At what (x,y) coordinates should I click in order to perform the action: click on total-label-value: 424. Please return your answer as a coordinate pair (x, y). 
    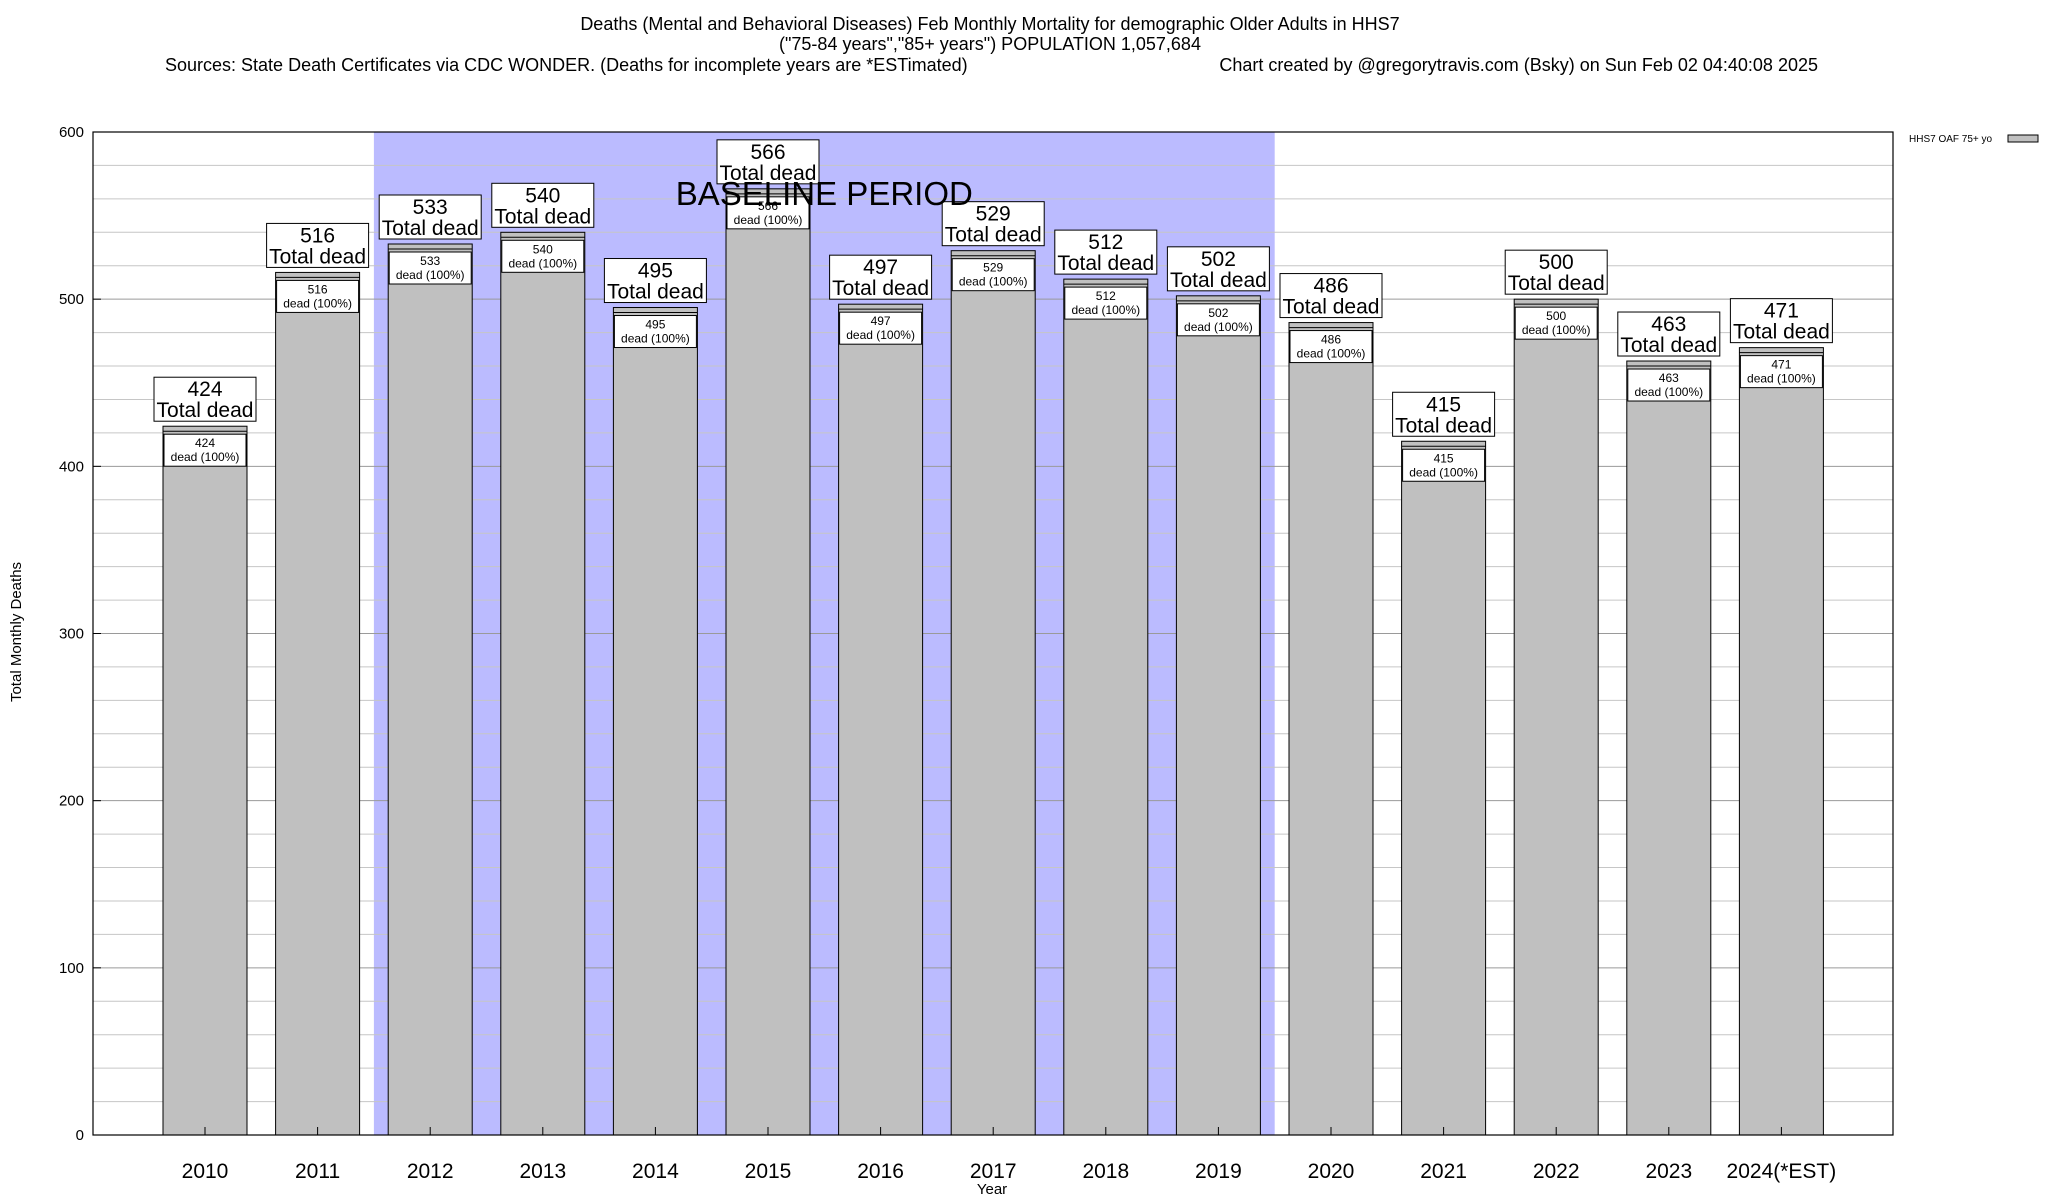
    Looking at the image, I should click on (204, 389).